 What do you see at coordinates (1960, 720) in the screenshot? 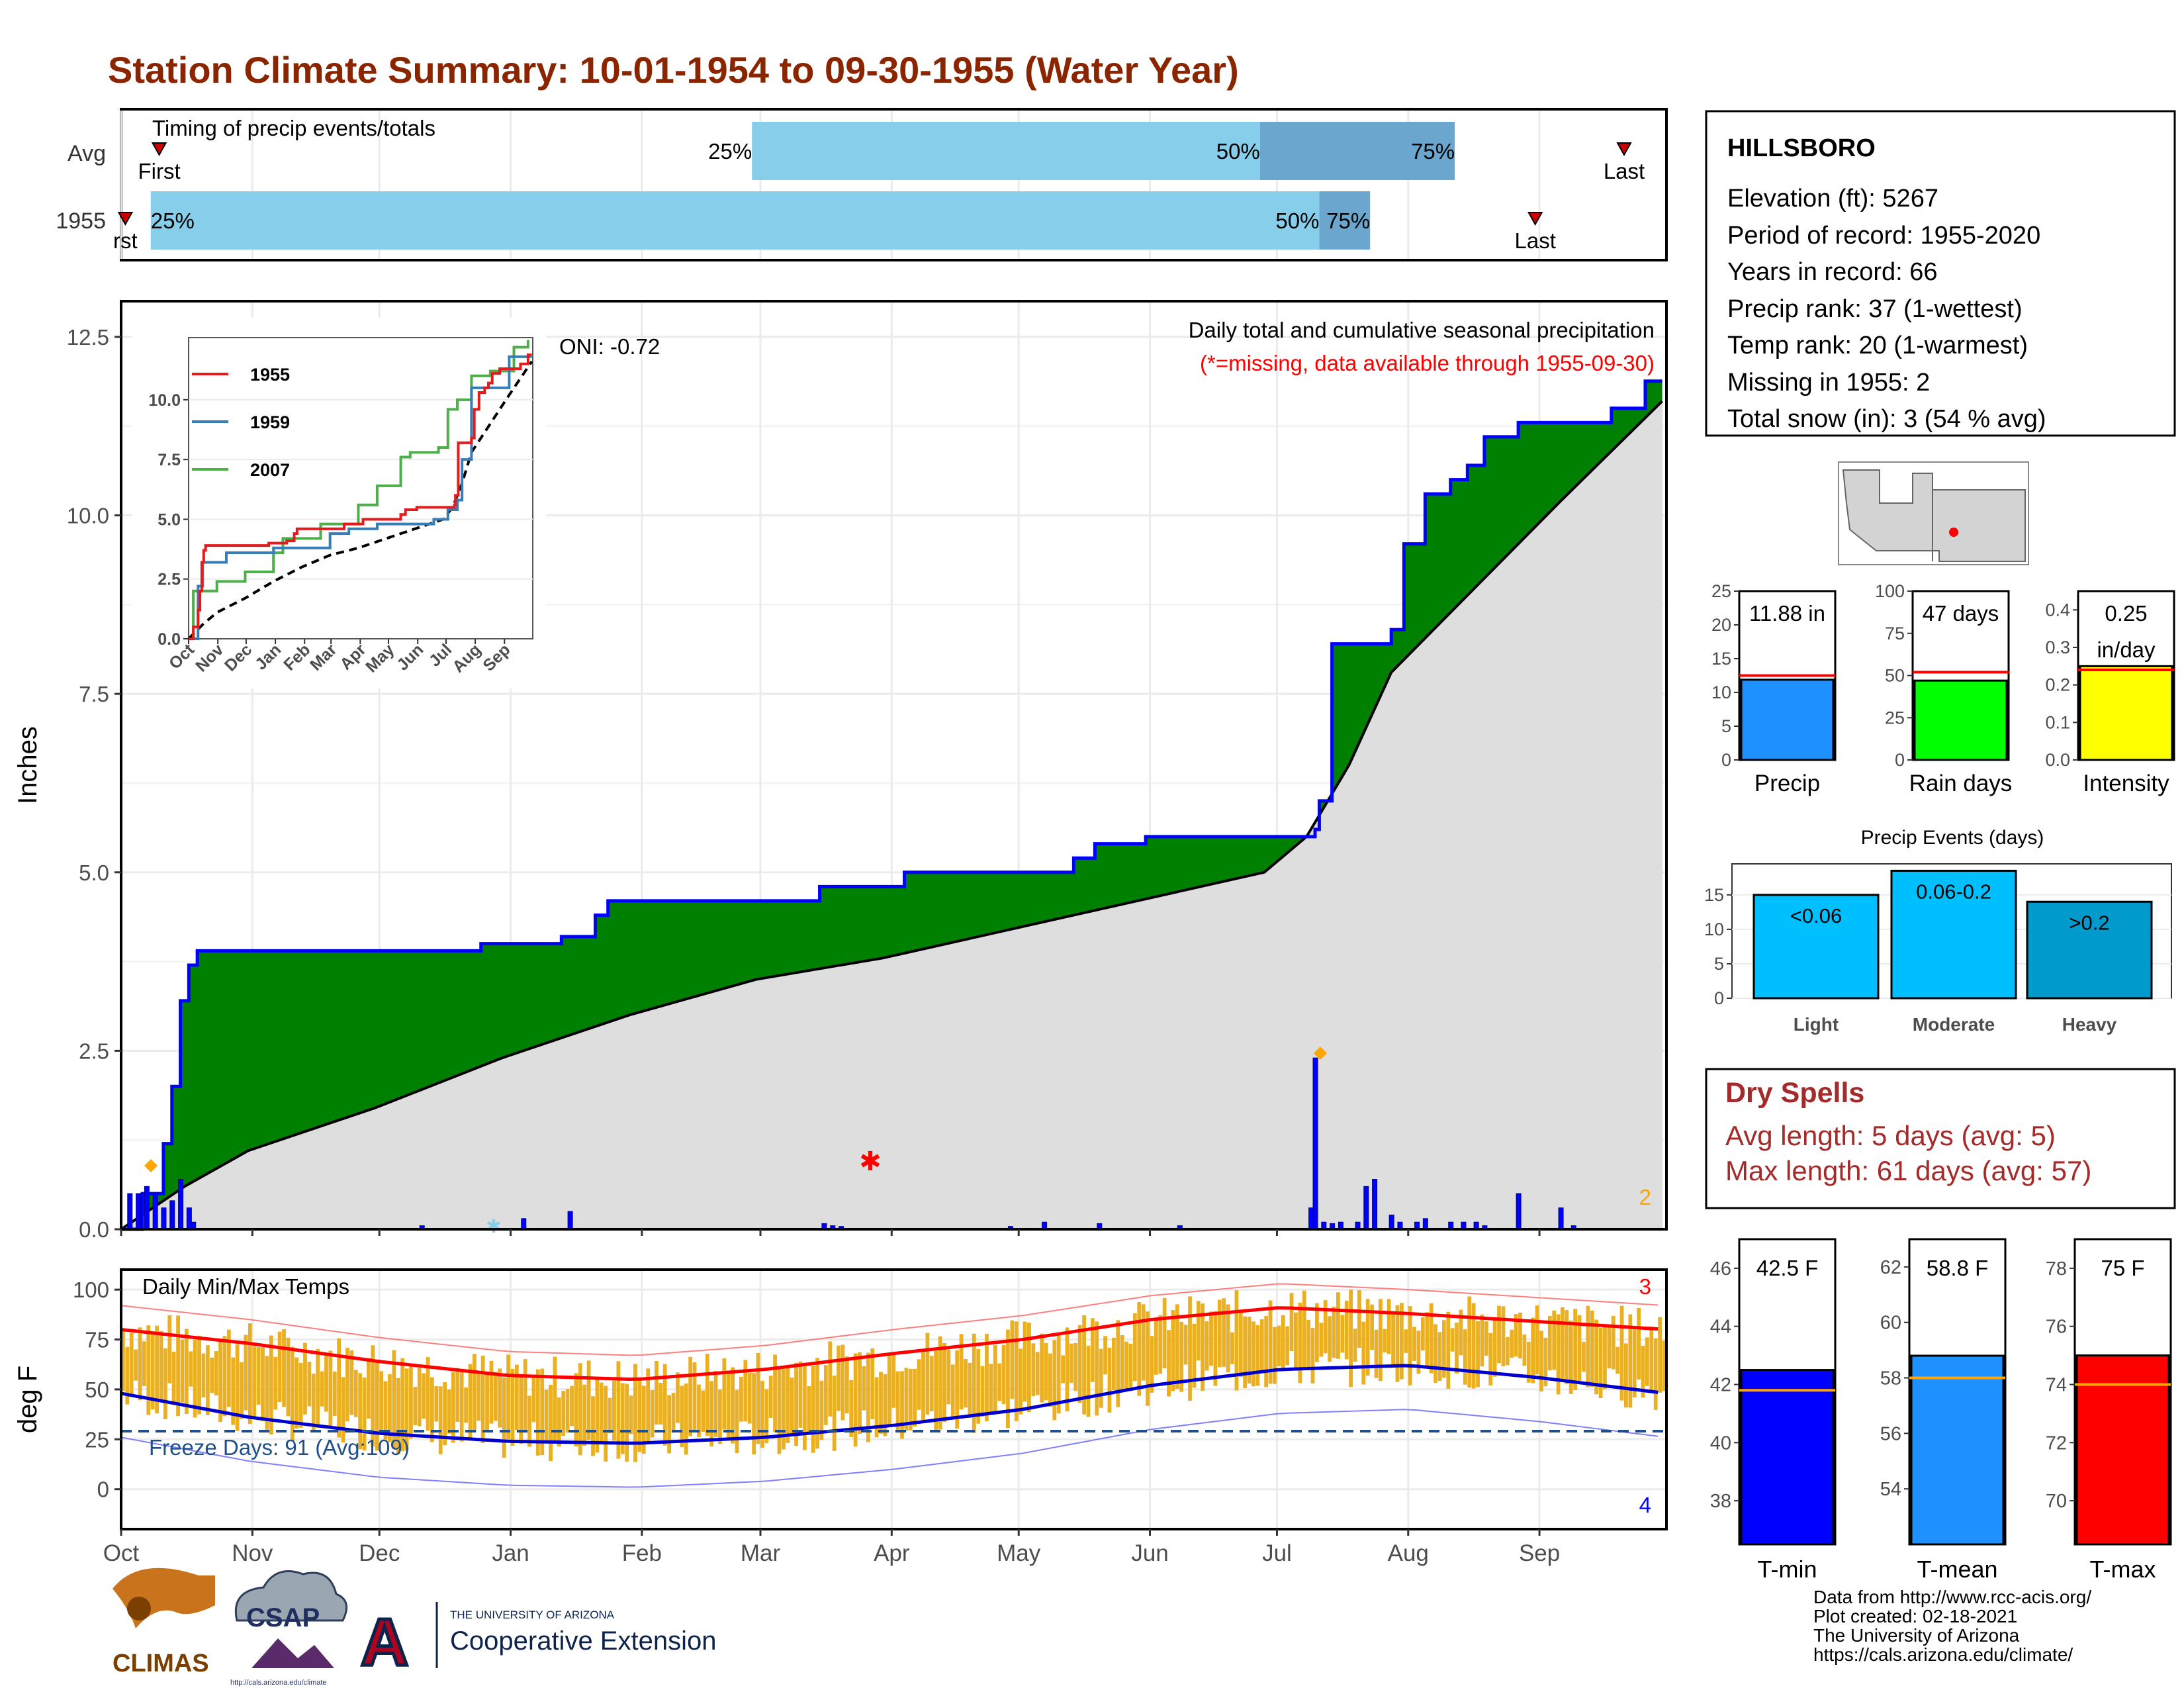
I see `mini-bar` at bounding box center [1960, 720].